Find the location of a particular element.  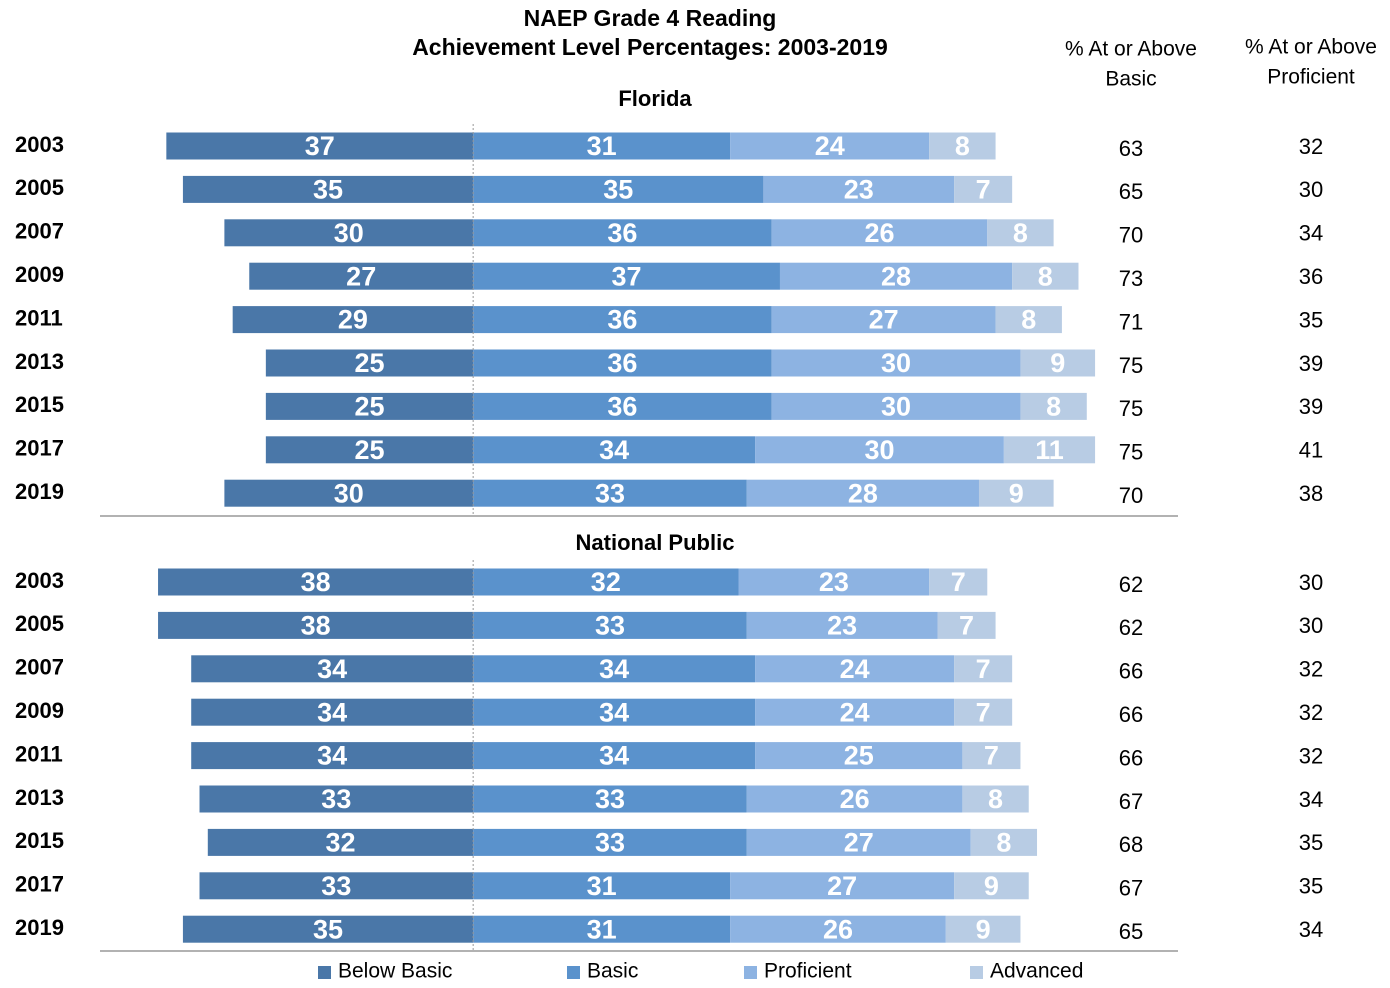

category-label: 2019 is located at coordinates (39, 927).